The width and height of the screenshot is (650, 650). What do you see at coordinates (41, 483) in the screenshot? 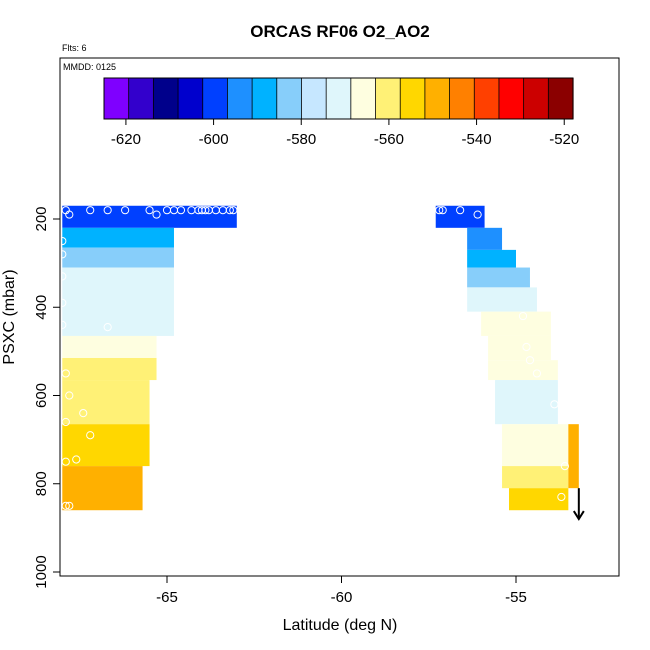
I see `y-tick-label: 800` at bounding box center [41, 483].